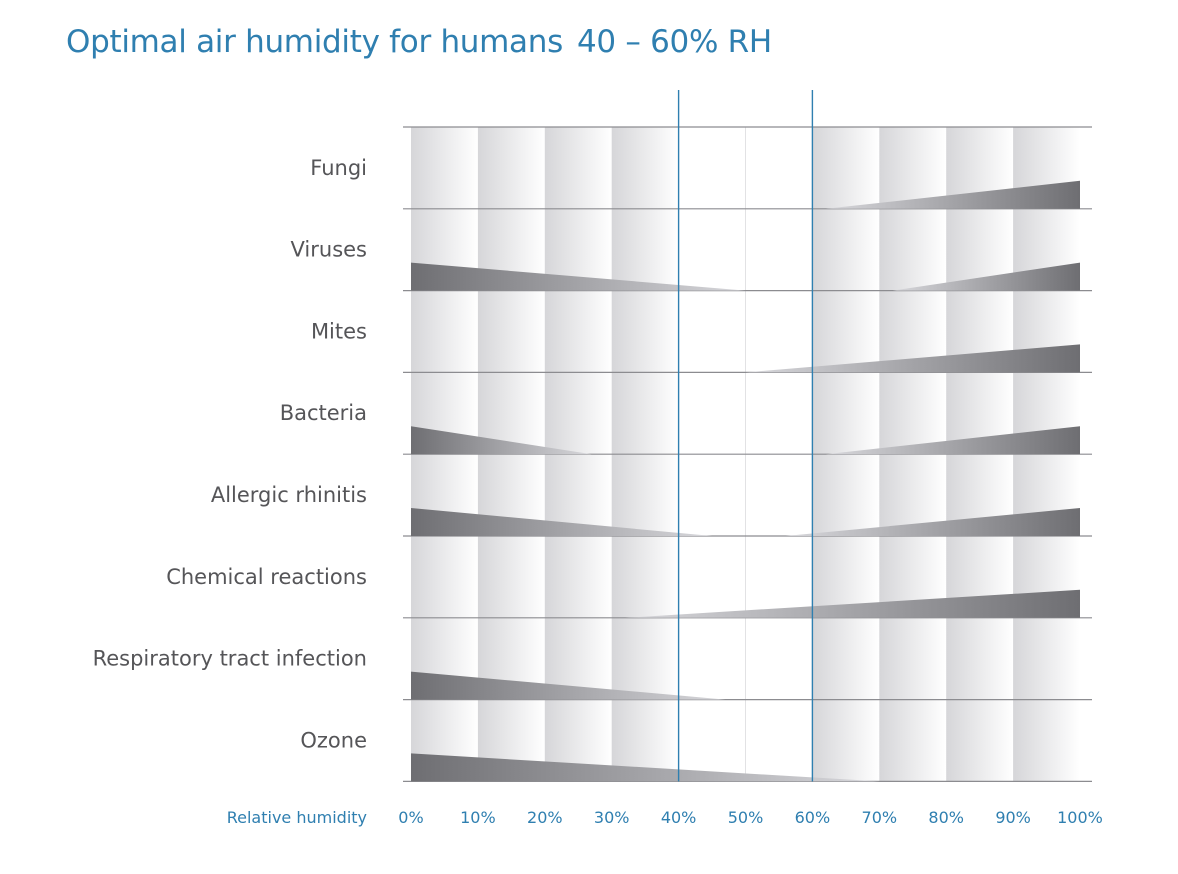  I want to click on x-axis-title: Relative humidity, so click(297, 817).